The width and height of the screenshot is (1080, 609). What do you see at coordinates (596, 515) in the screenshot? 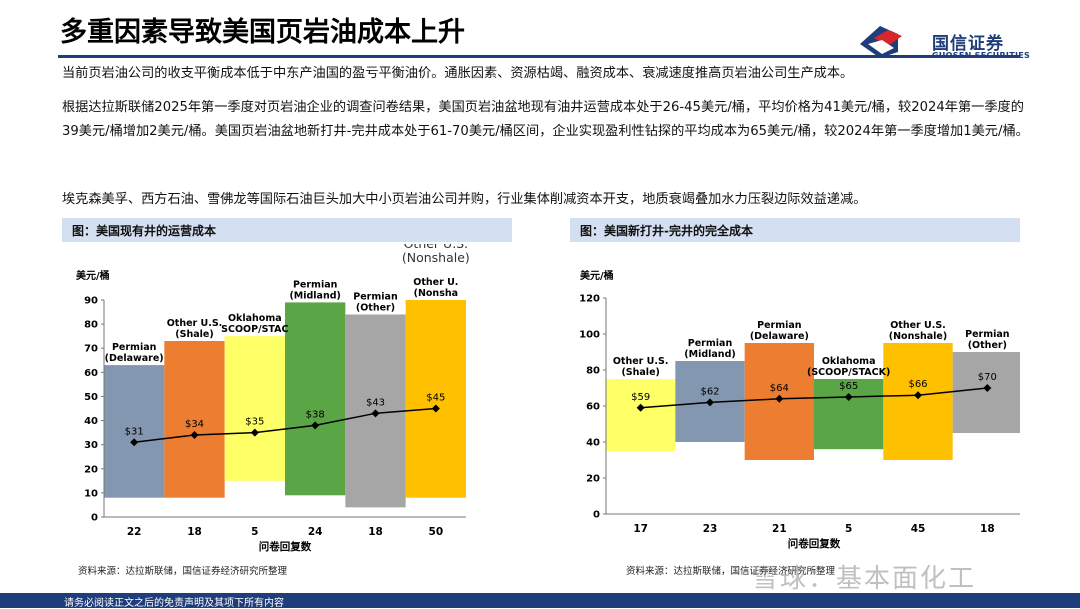
I see `y-tick-label: 0` at bounding box center [596, 515].